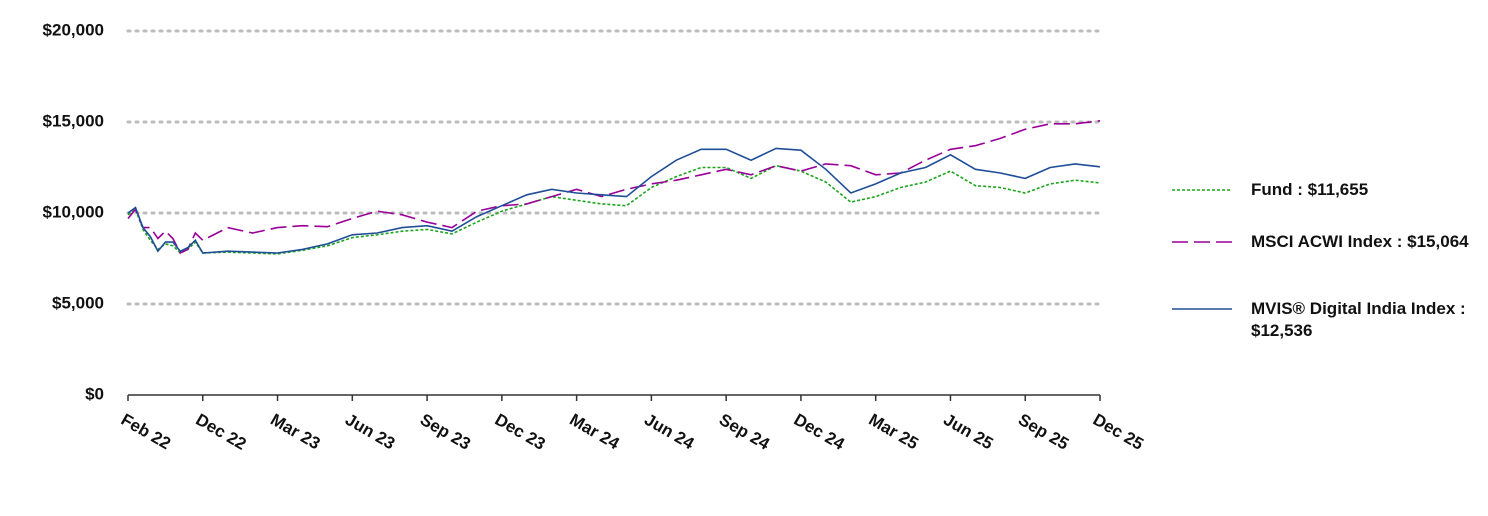  What do you see at coordinates (968, 431) in the screenshot?
I see `x-tick-label: Jun 25` at bounding box center [968, 431].